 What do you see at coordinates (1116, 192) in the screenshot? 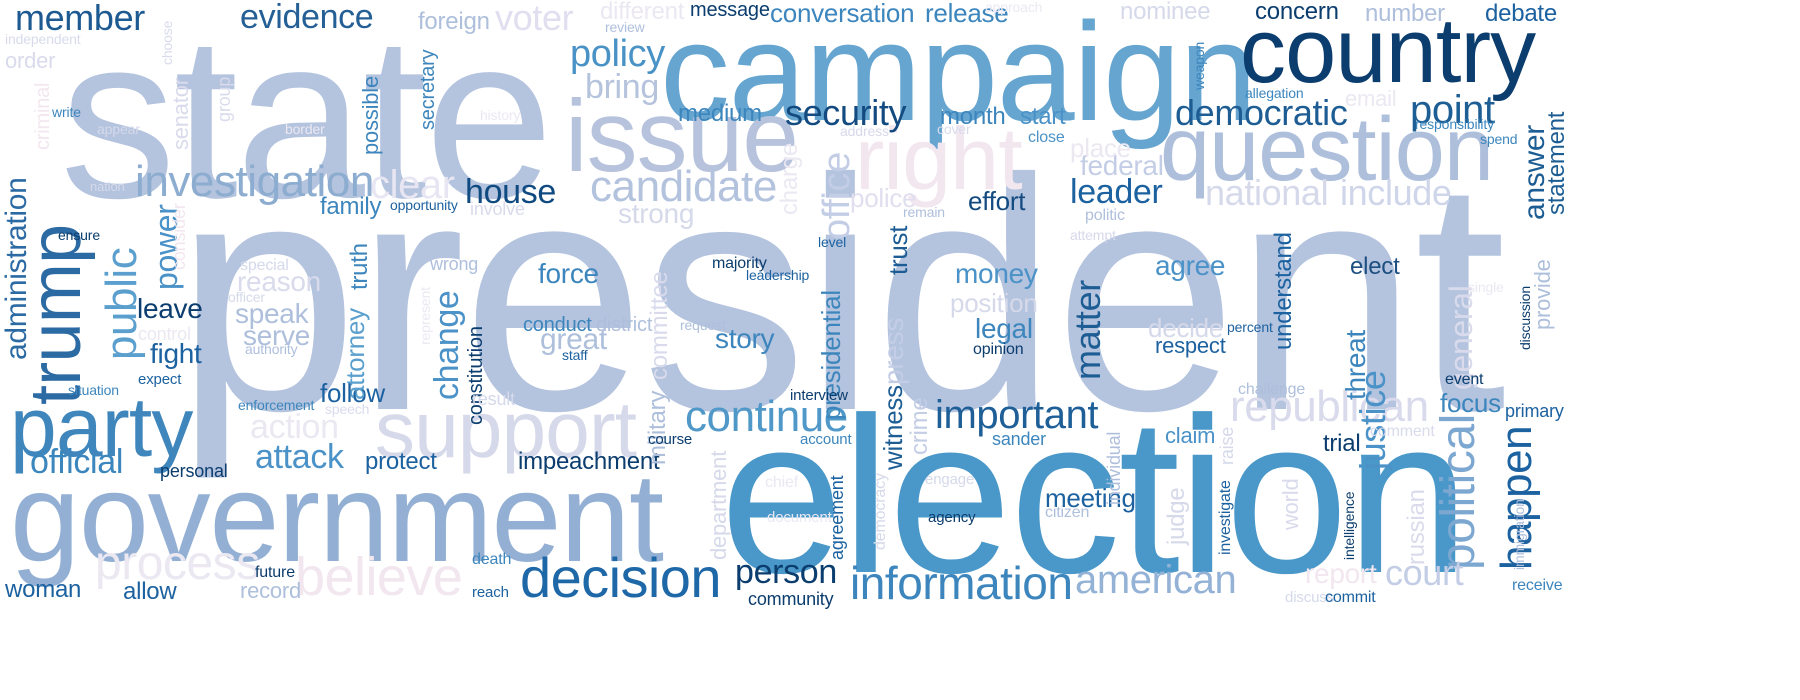
I see `word-leader: leader` at bounding box center [1116, 192].